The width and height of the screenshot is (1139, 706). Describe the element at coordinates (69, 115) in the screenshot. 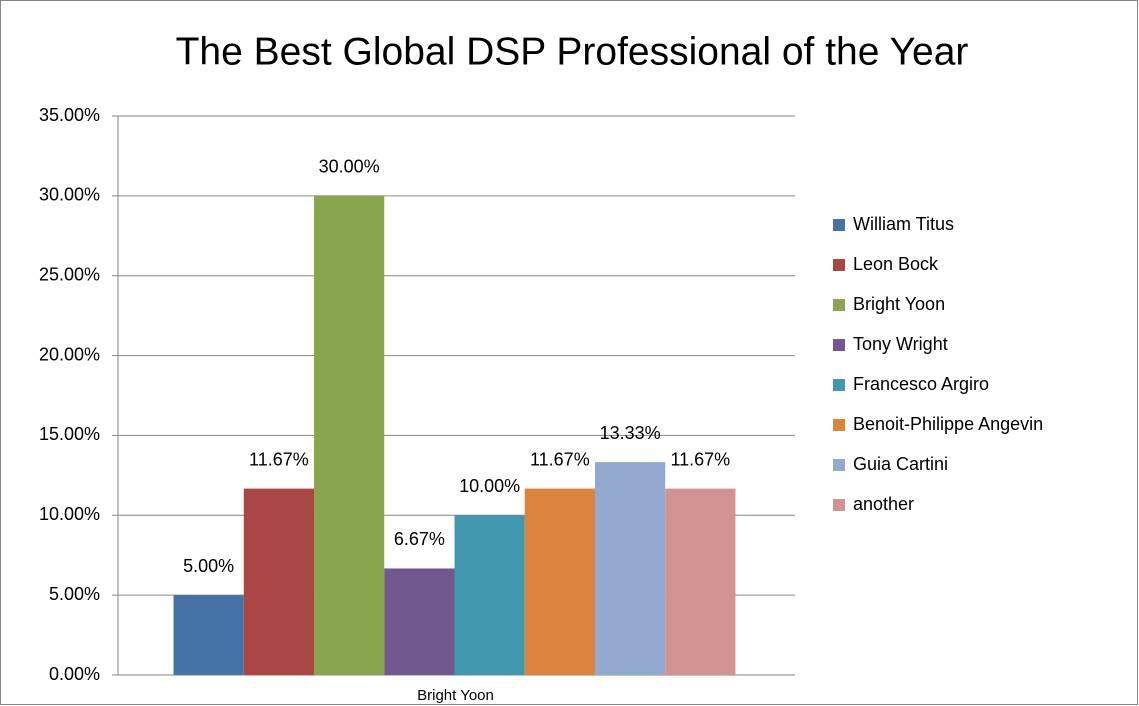

I see `y-tick-label: 35.00%` at that location.